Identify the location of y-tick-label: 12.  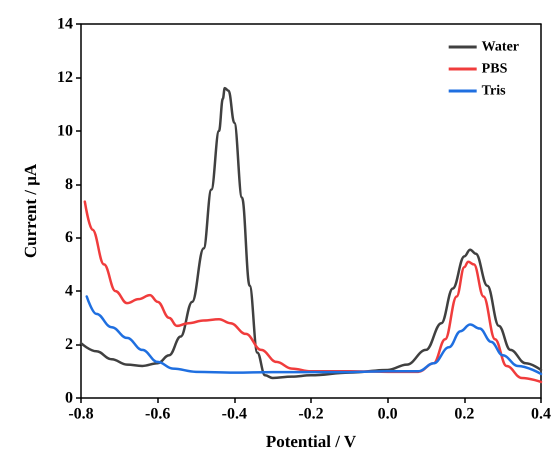
(65, 77).